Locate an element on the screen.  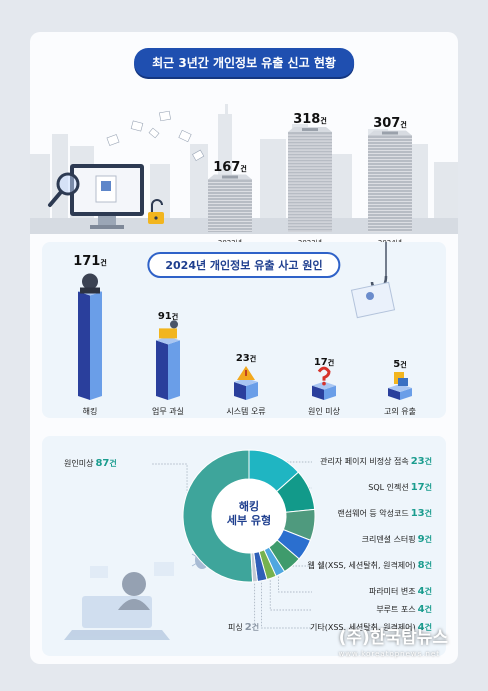
year-value-2: 307건 is located at coordinates (390, 121).